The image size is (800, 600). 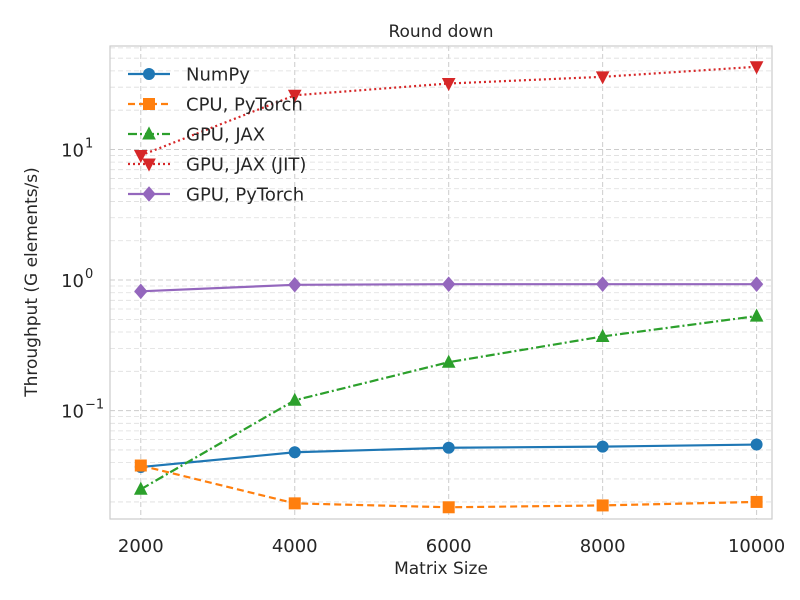 I want to click on x-tick-label: 8000, so click(x=603, y=546).